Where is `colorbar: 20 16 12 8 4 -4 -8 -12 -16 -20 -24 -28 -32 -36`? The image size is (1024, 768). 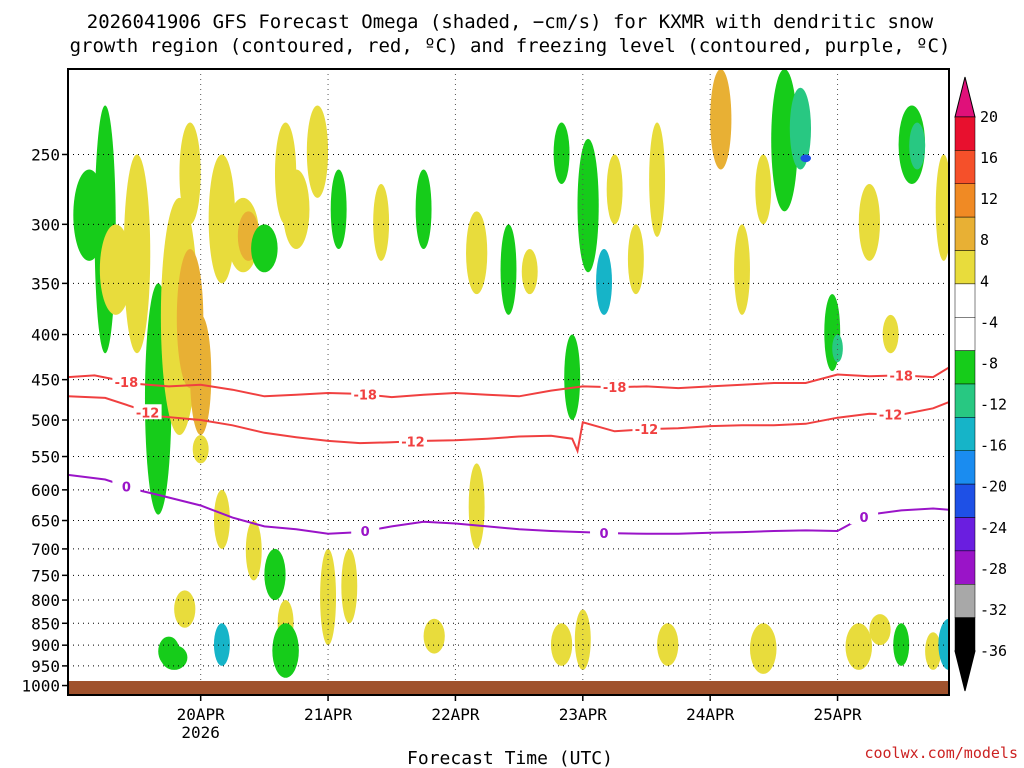
colorbar: 20 16 12 8 4 -4 -8 -12 -16 -20 -24 -28 -32 -36 is located at coordinates (980, 384).